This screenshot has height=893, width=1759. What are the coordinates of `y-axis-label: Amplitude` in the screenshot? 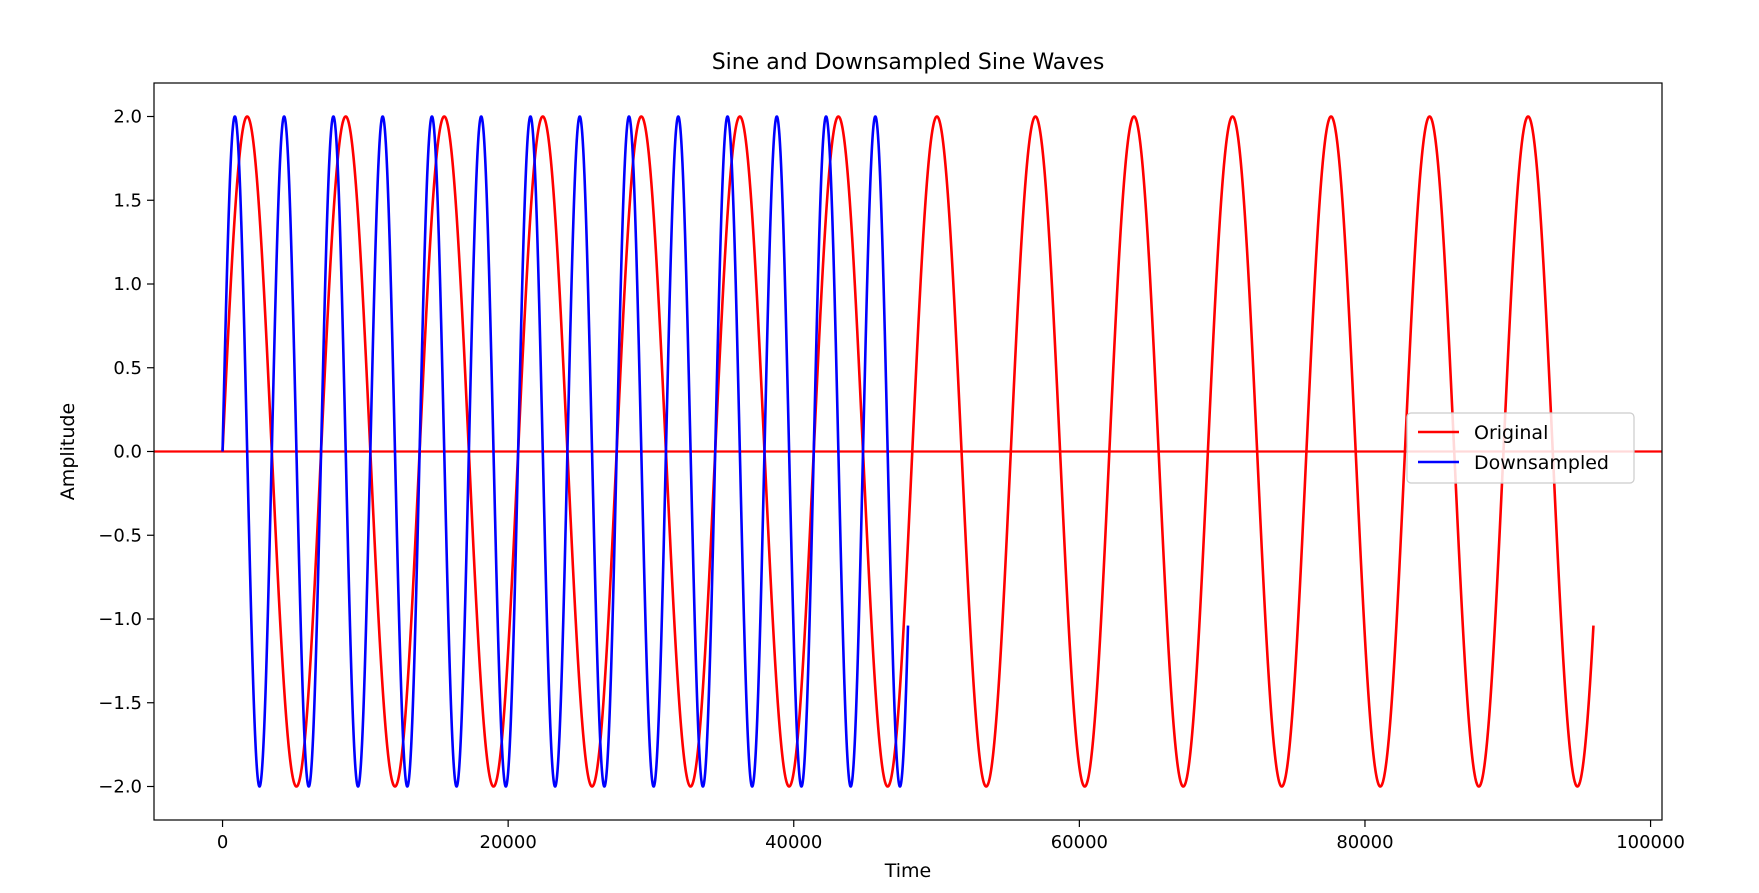 It's located at (68, 451).